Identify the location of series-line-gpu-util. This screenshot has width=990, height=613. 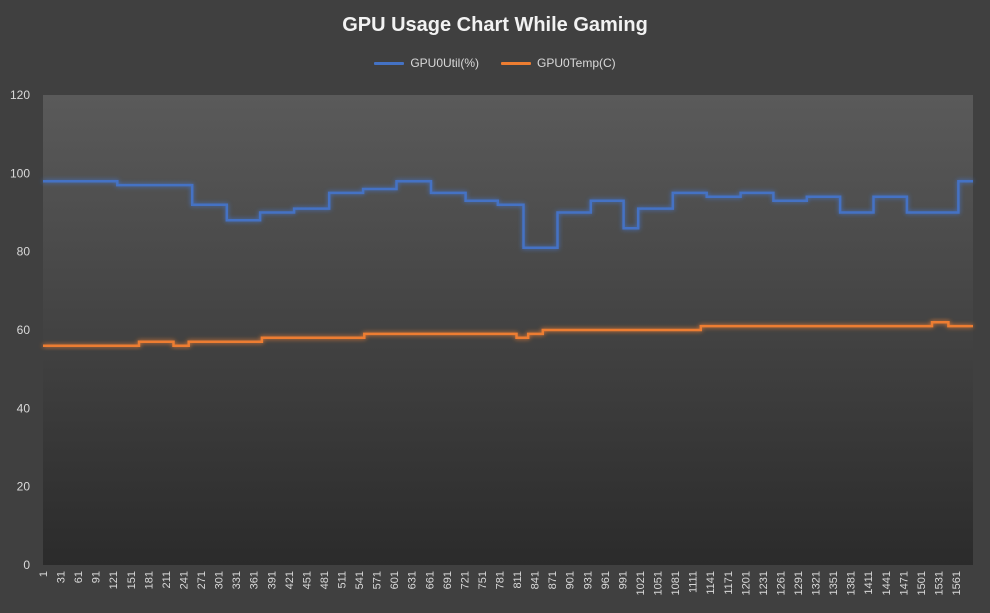
(508, 214).